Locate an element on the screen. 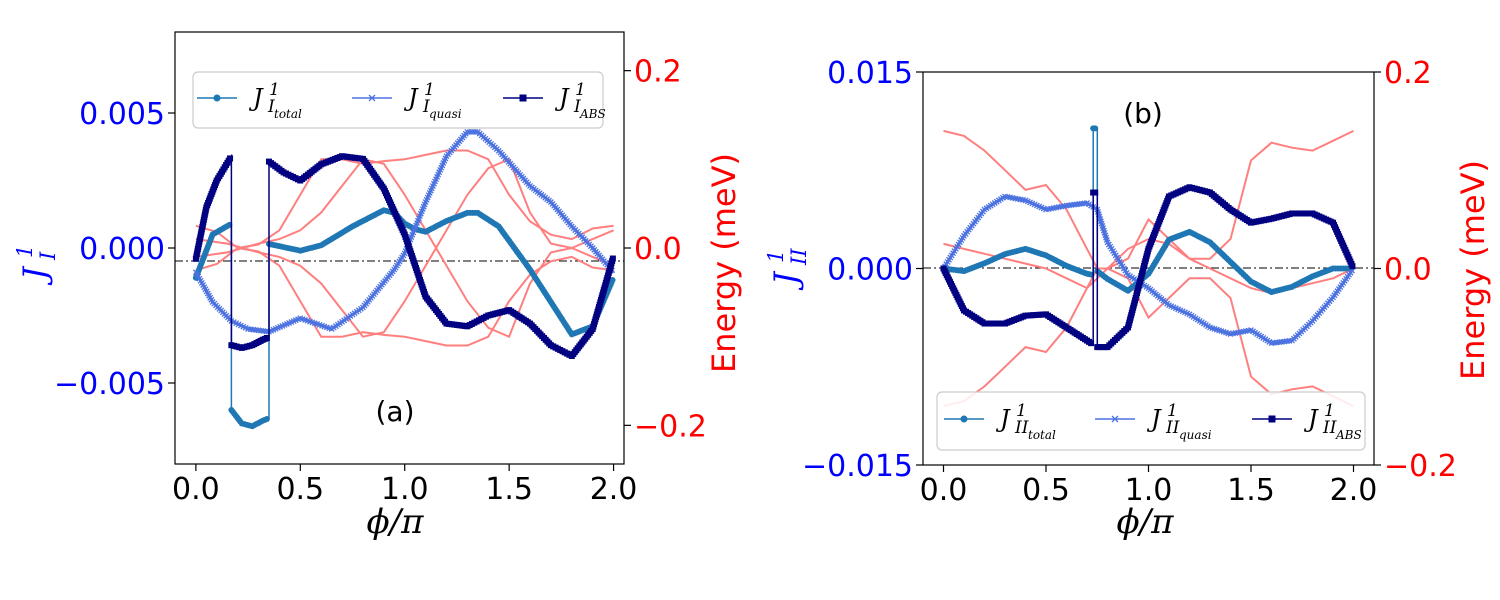  y-right-tick-label-a: 0.0 is located at coordinates (658, 249).